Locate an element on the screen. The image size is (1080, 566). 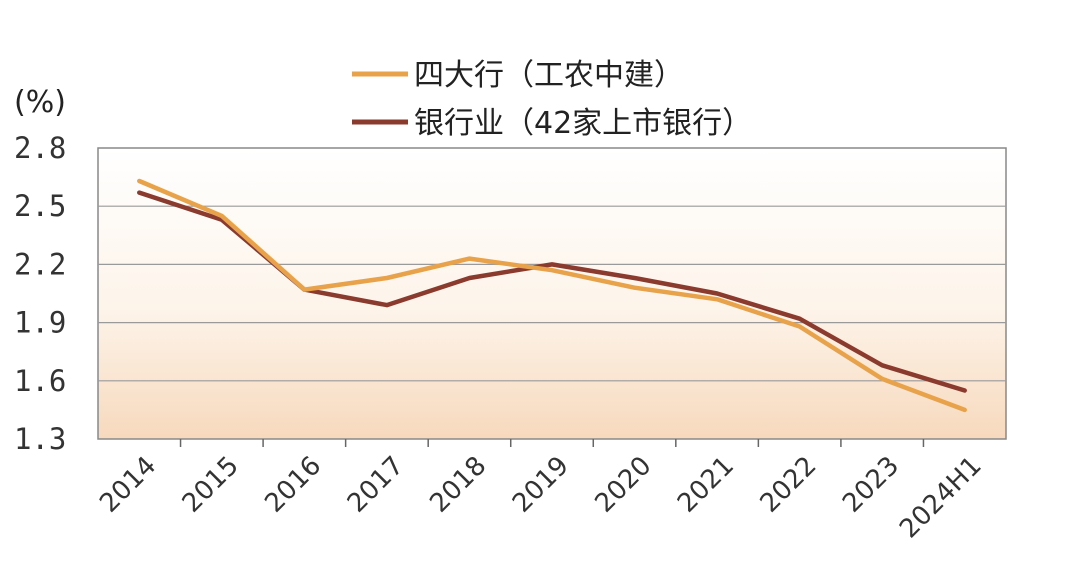
x-tick-label: 2017 is located at coordinates (376, 485).